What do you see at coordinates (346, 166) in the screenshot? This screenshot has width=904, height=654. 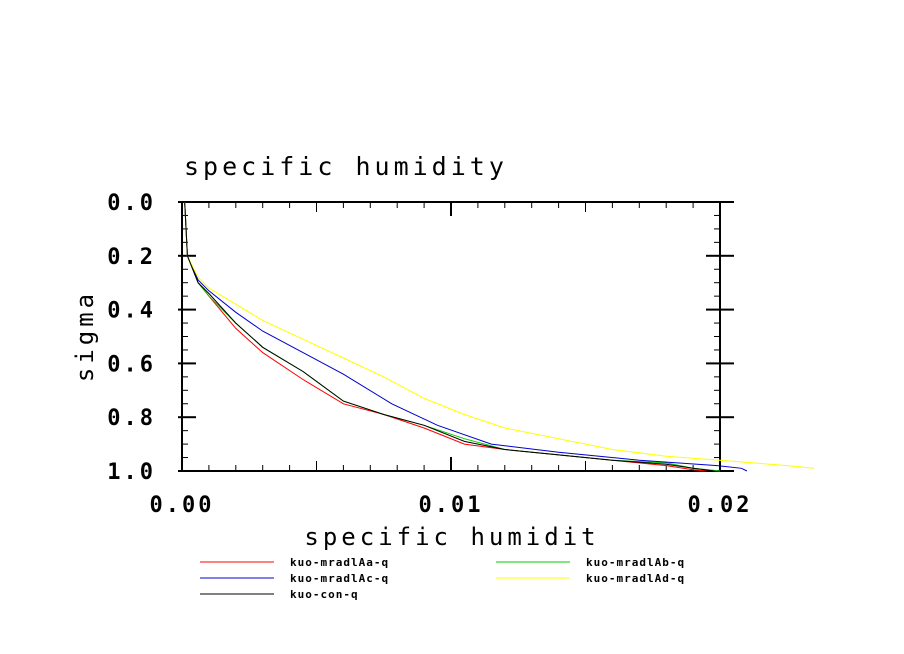 I see `chart-title: specific humidity` at bounding box center [346, 166].